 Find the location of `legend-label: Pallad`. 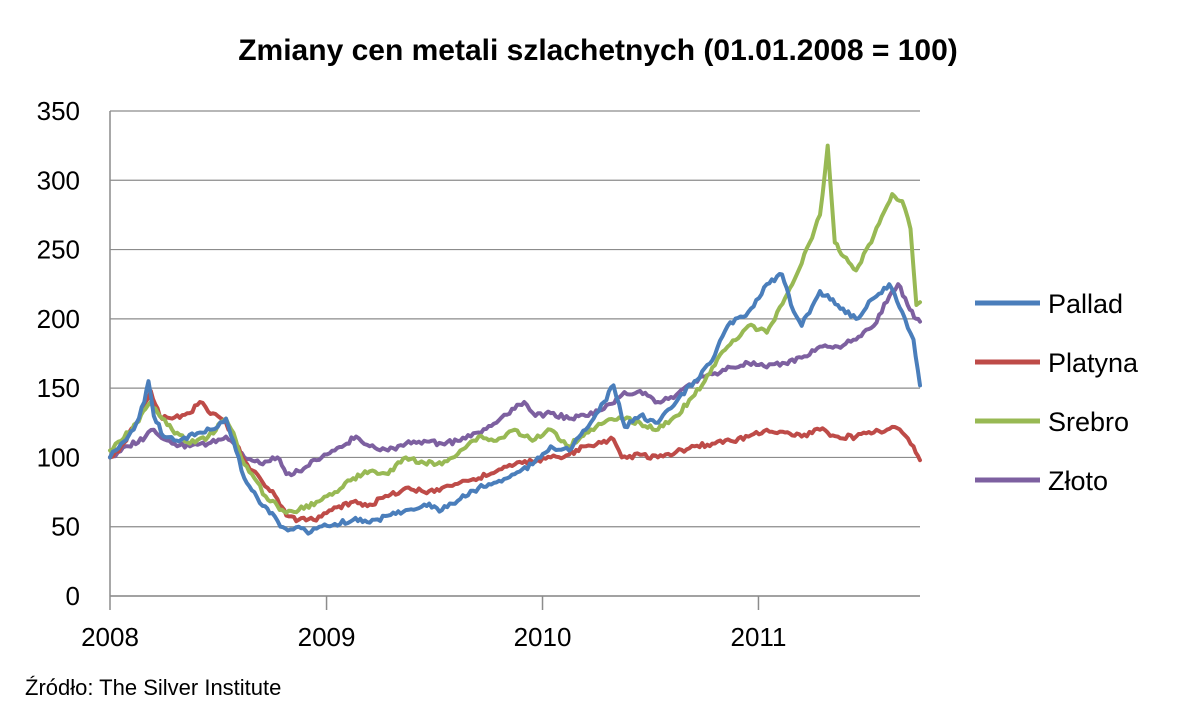

legend-label: Pallad is located at coordinates (1085, 304).